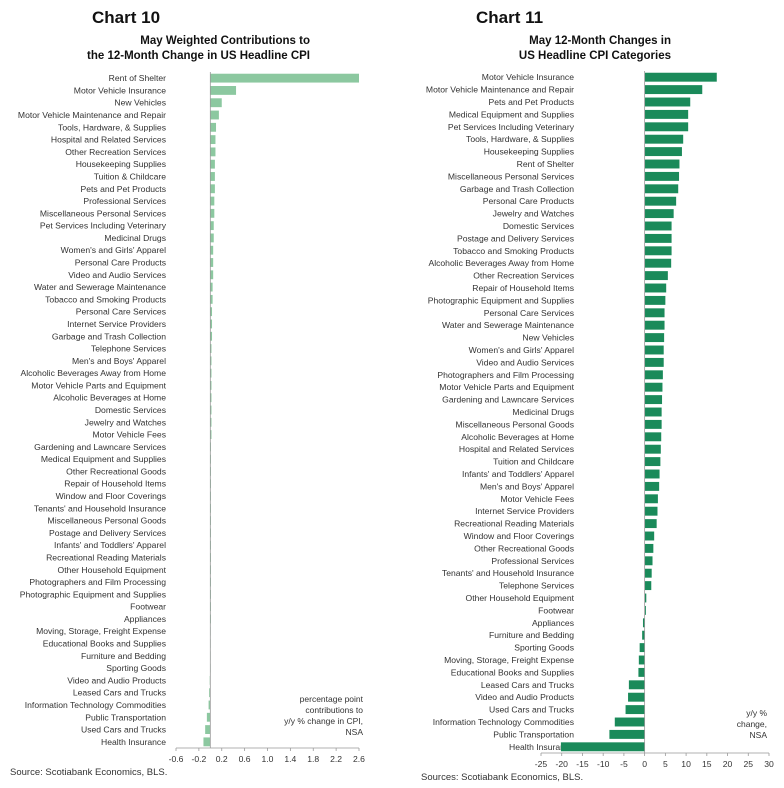 This screenshot has height=788, width=784. Describe the element at coordinates (121, 312) in the screenshot. I see `left-category-label: Personal Care Services` at that location.